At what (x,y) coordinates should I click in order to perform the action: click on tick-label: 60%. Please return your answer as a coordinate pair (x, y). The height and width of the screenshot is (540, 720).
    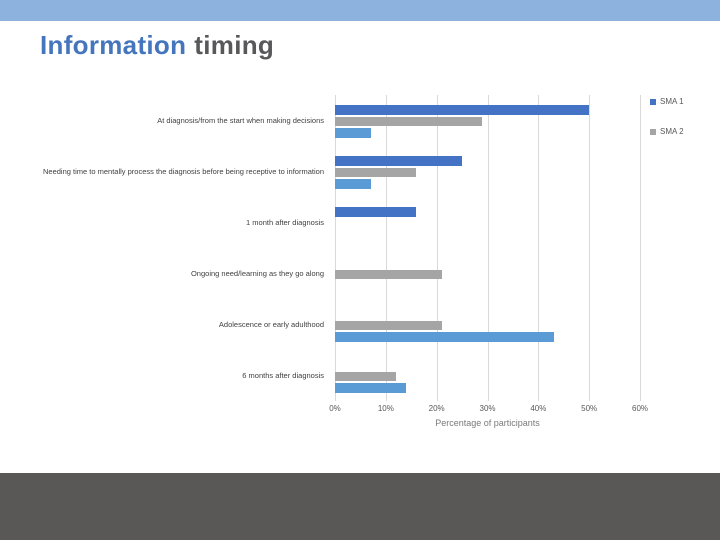
    Looking at the image, I should click on (640, 408).